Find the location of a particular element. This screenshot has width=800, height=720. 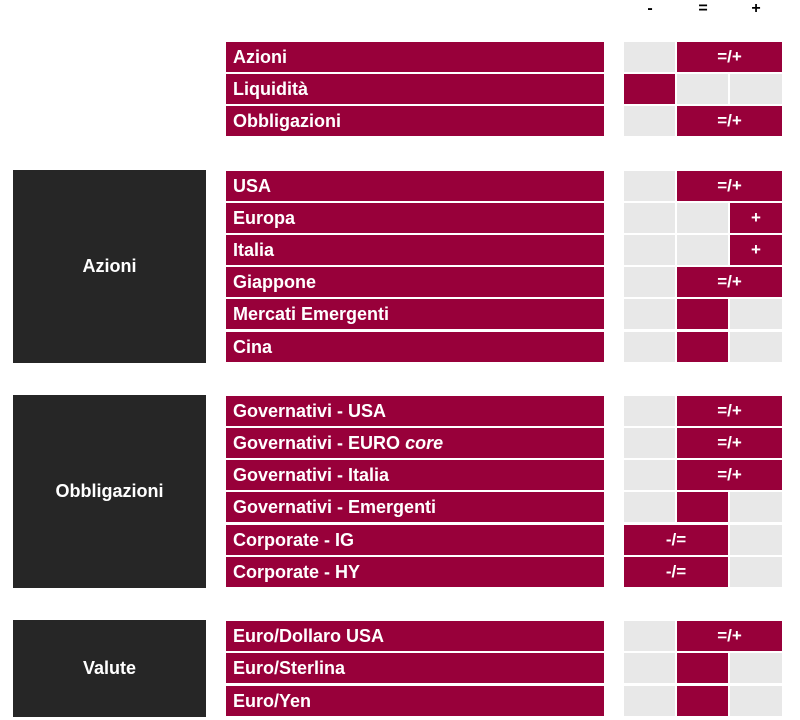

header-neutral: = is located at coordinates (703, 8).